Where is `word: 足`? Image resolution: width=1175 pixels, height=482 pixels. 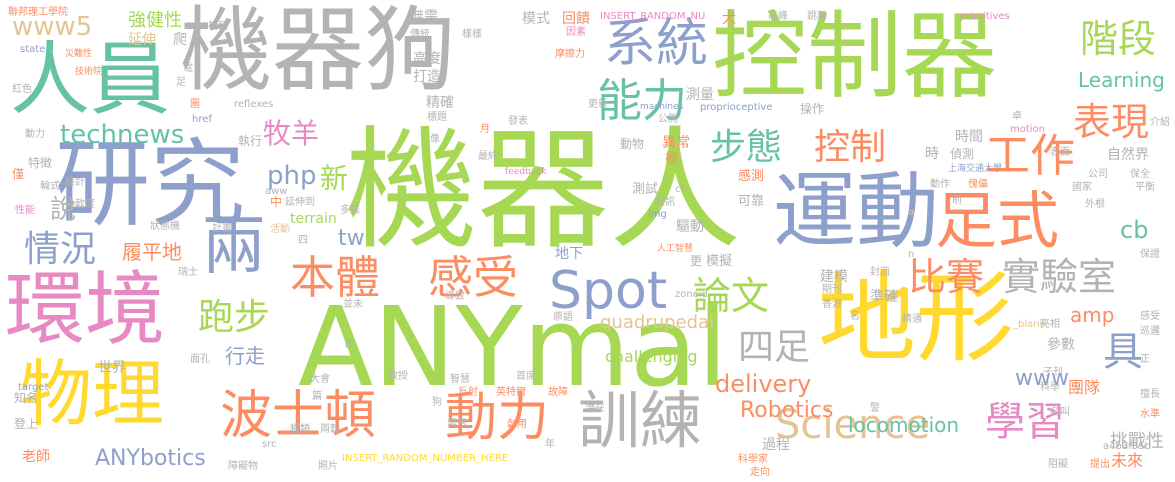
word: 足 is located at coordinates (181, 82).